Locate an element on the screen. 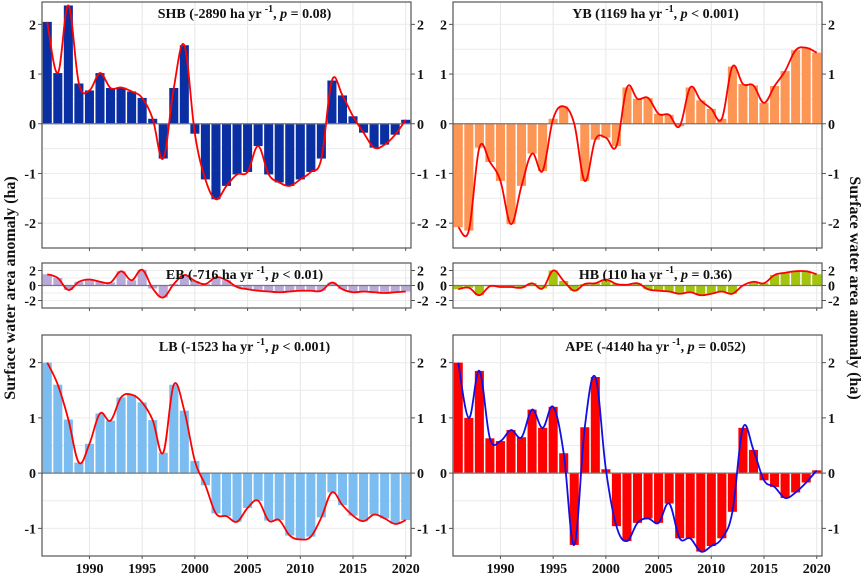 This screenshot has width=865, height=576. bar-hb-1996 is located at coordinates (564, 283).